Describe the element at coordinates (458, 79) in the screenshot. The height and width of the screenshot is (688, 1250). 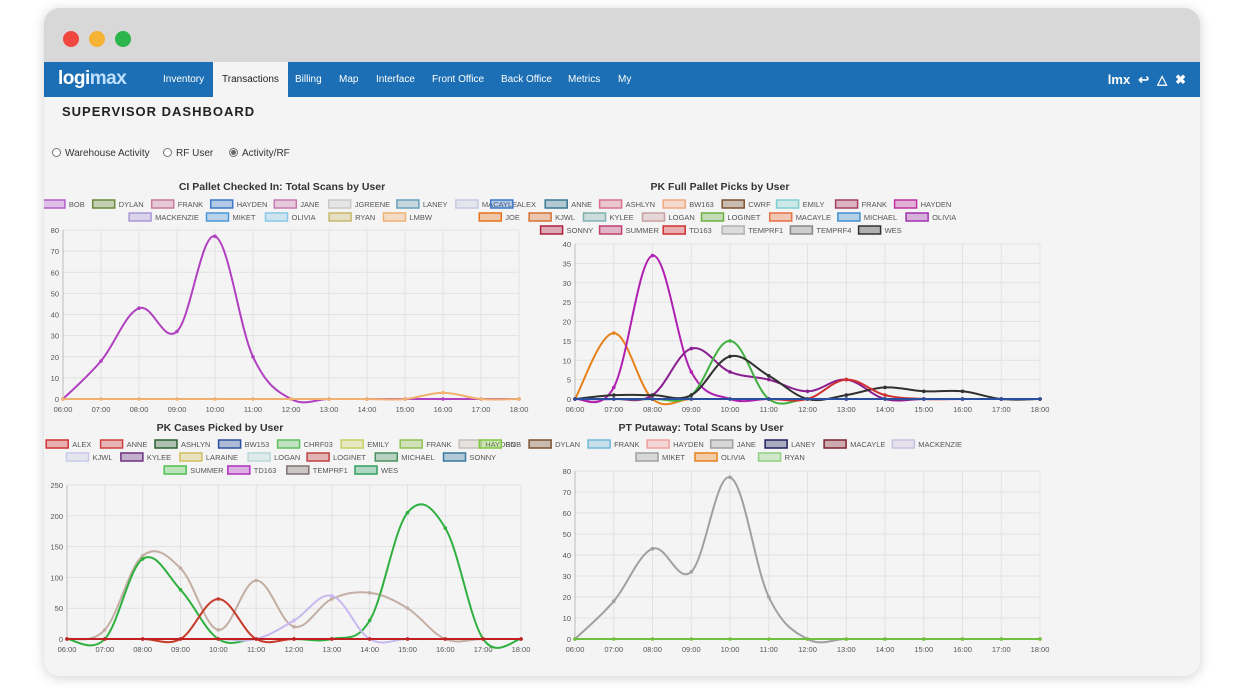
I see `nav-front-office: Front Office` at that location.